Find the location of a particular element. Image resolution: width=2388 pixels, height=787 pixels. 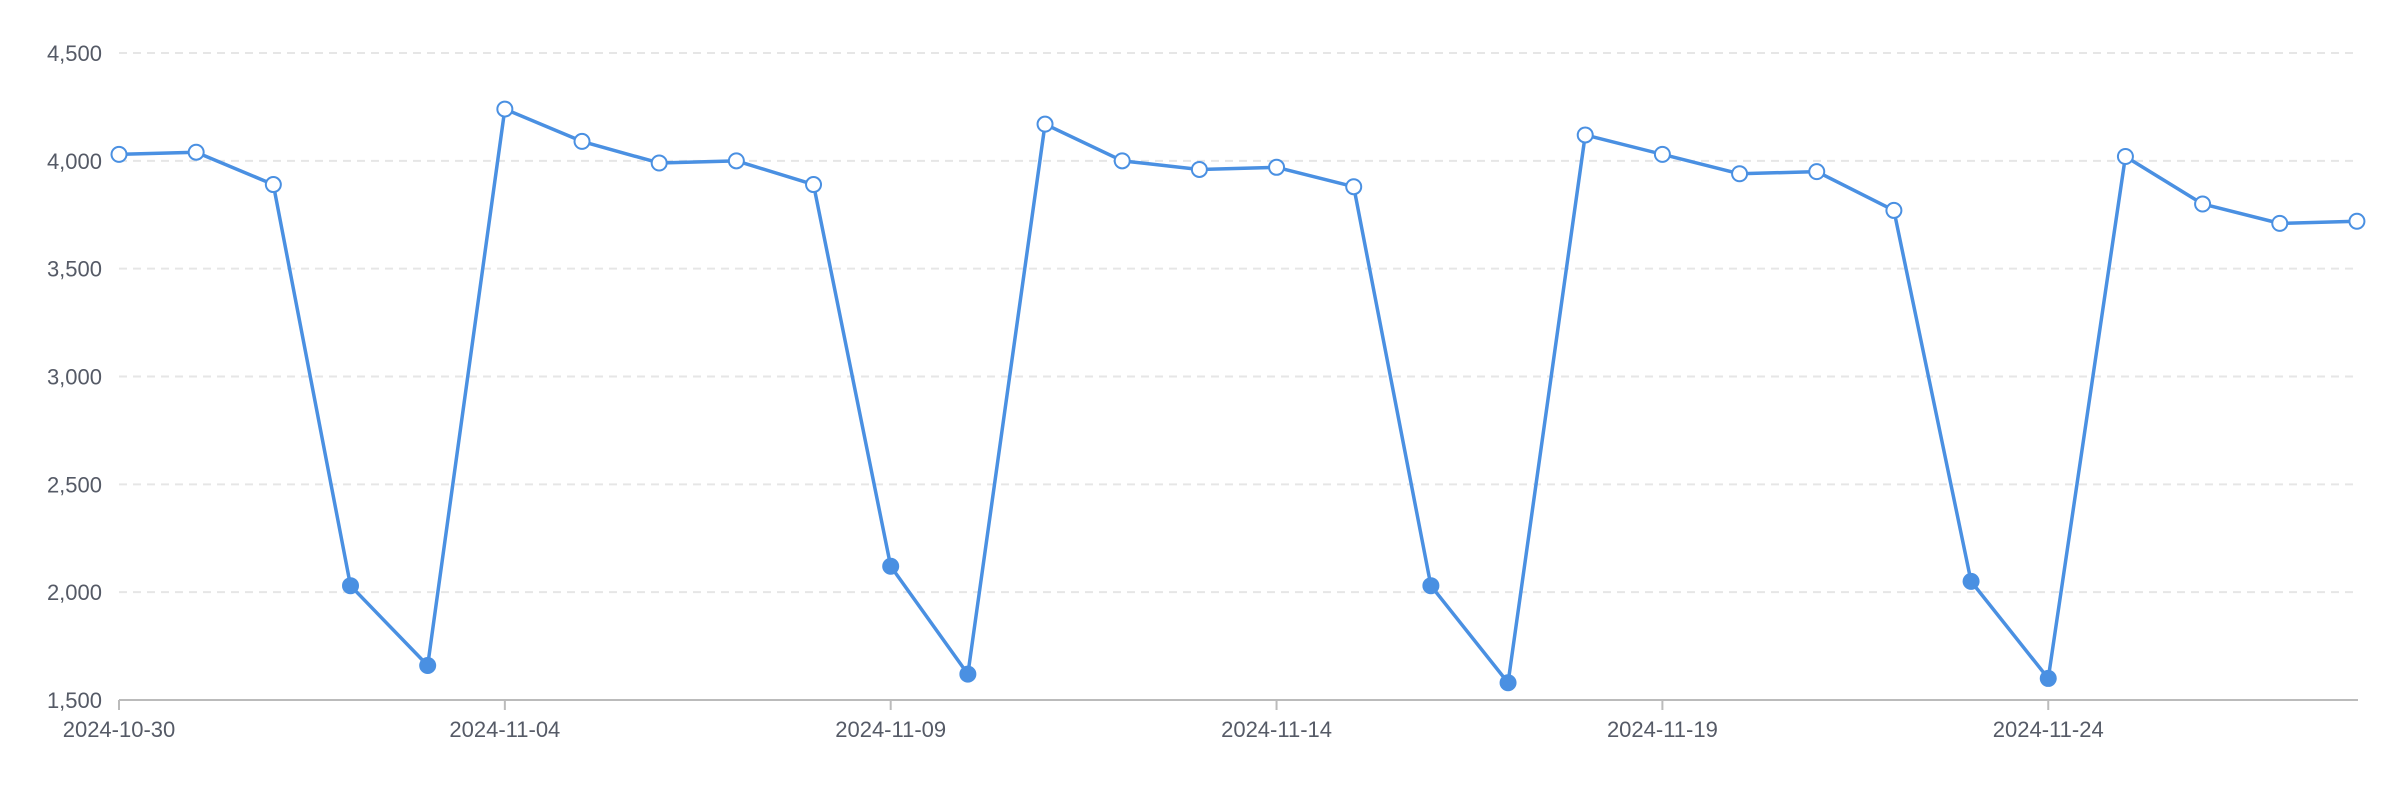

y-tick-label: 3,000 is located at coordinates (74, 377).